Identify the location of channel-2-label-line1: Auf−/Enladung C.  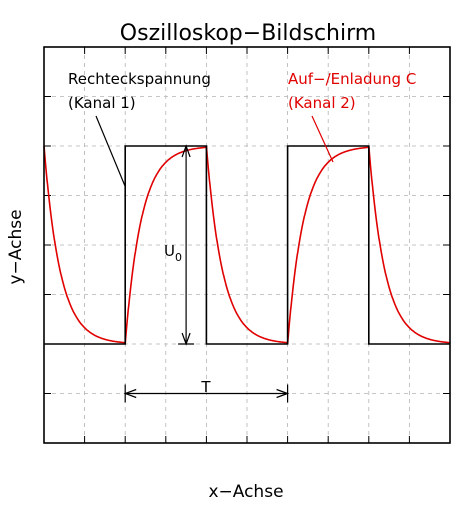
(352, 79).